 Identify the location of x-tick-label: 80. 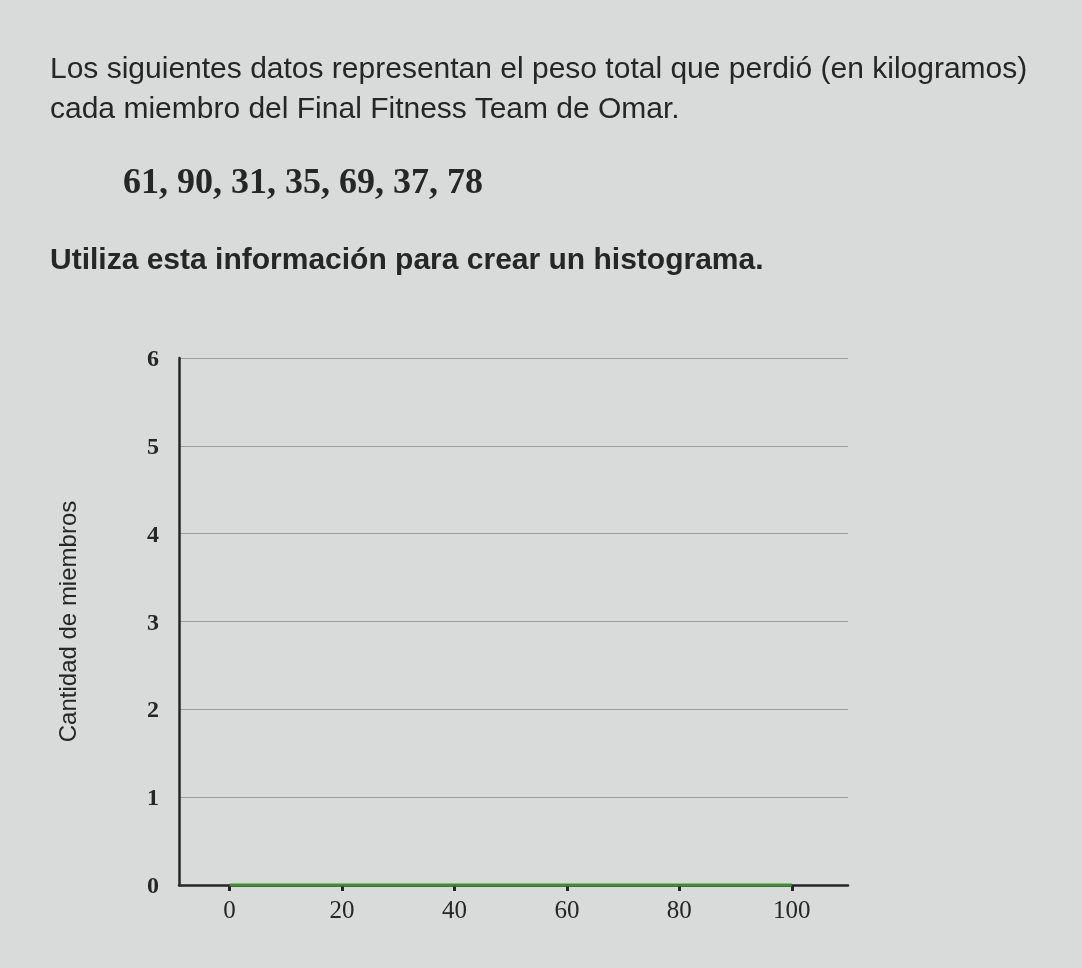
(679, 909).